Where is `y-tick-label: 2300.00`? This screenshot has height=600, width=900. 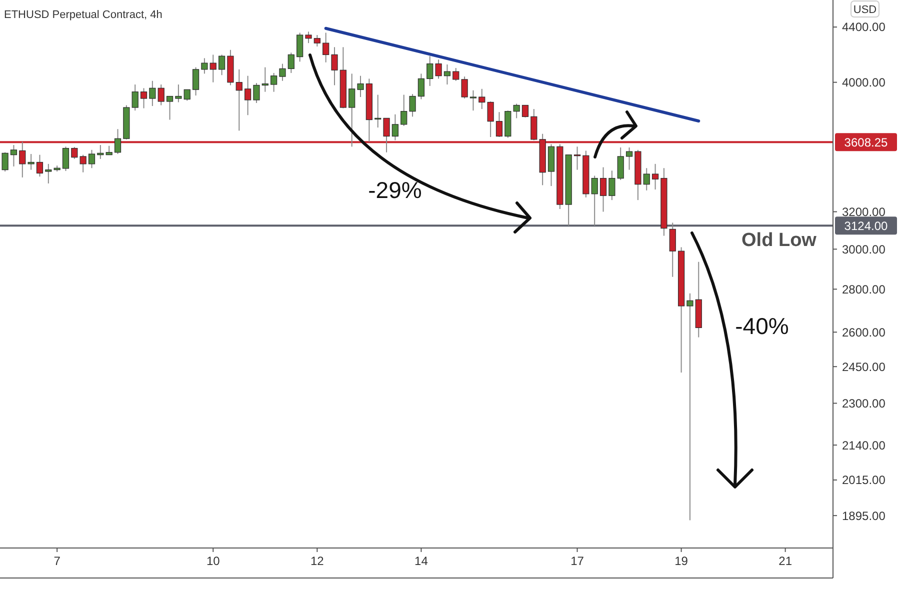
y-tick-label: 2300.00 is located at coordinates (864, 403).